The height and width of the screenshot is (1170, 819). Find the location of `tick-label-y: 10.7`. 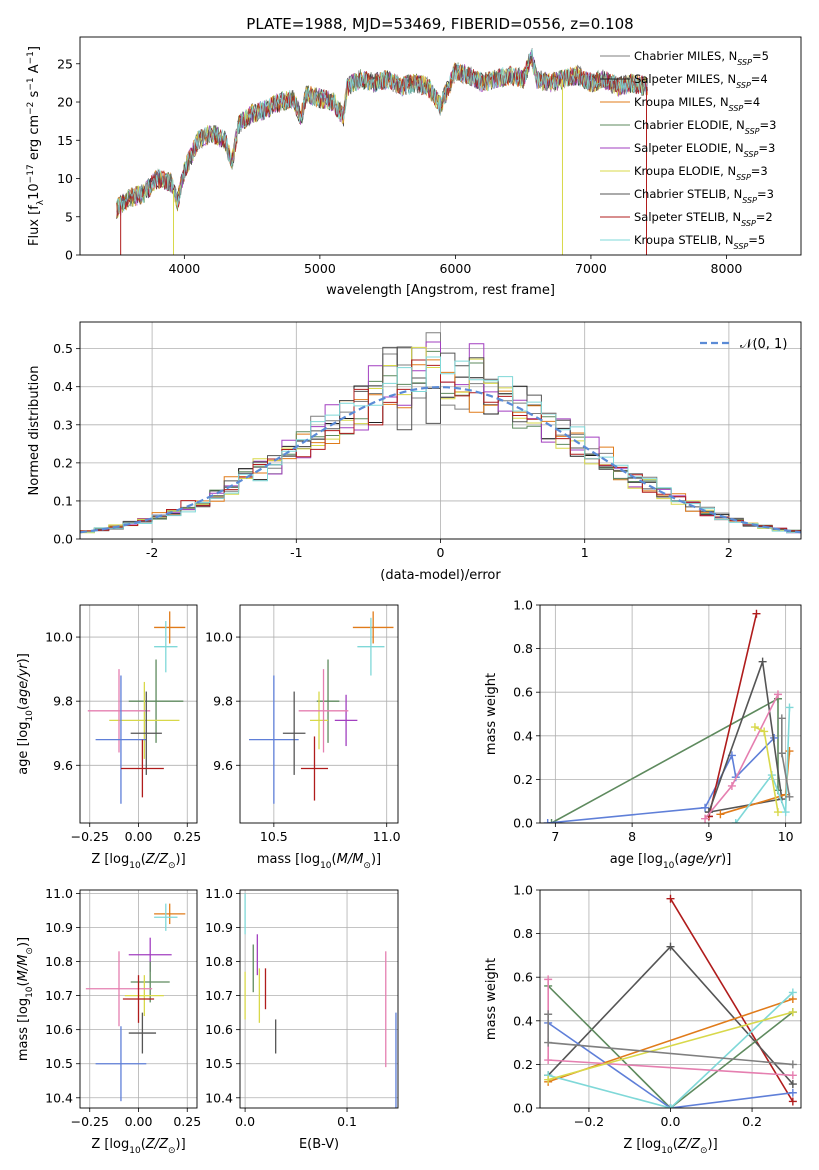

tick-label-y: 10.7 is located at coordinates (59, 995).